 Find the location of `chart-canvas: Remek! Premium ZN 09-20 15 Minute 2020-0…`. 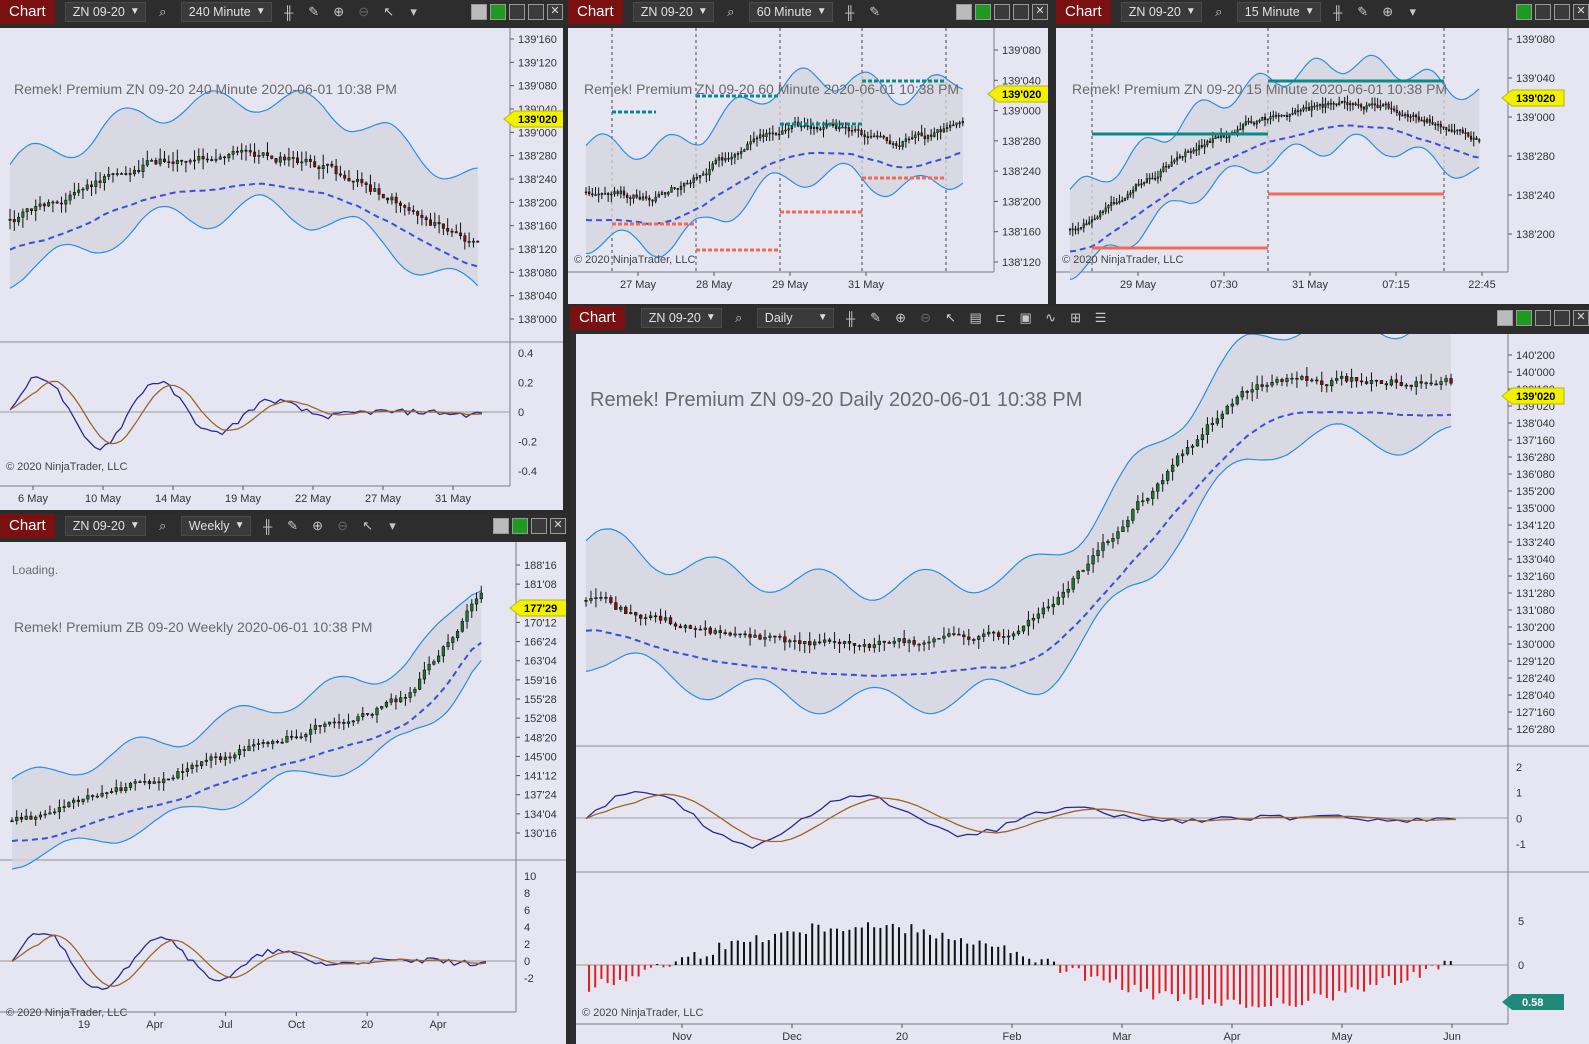

chart-canvas: Remek! Premium ZN 09-20 15 Minute 2020-0… is located at coordinates (1322, 166).